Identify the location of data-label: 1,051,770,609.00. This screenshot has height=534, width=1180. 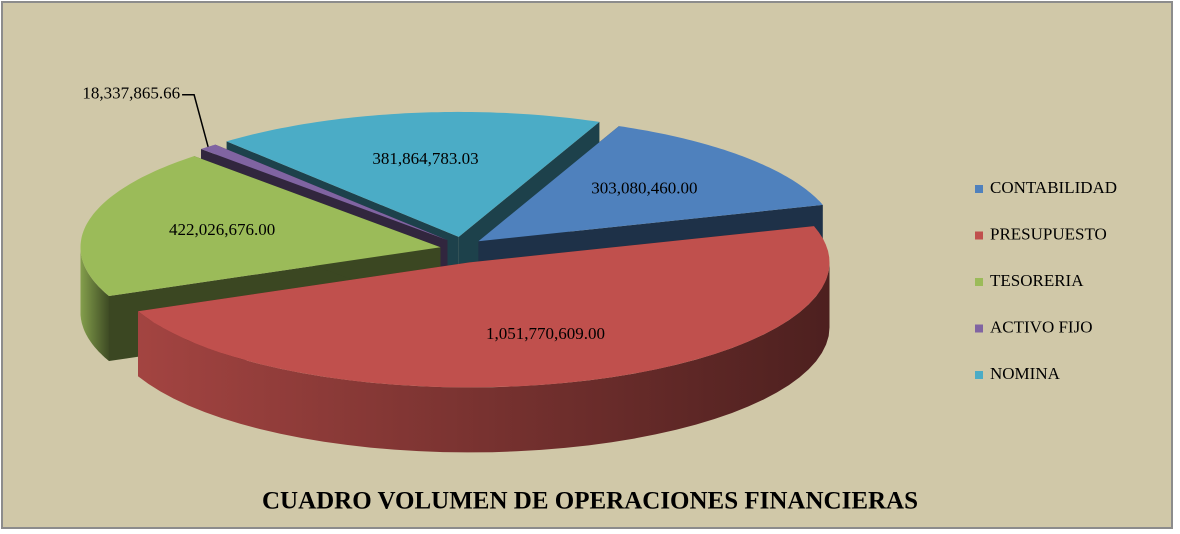
(545, 333).